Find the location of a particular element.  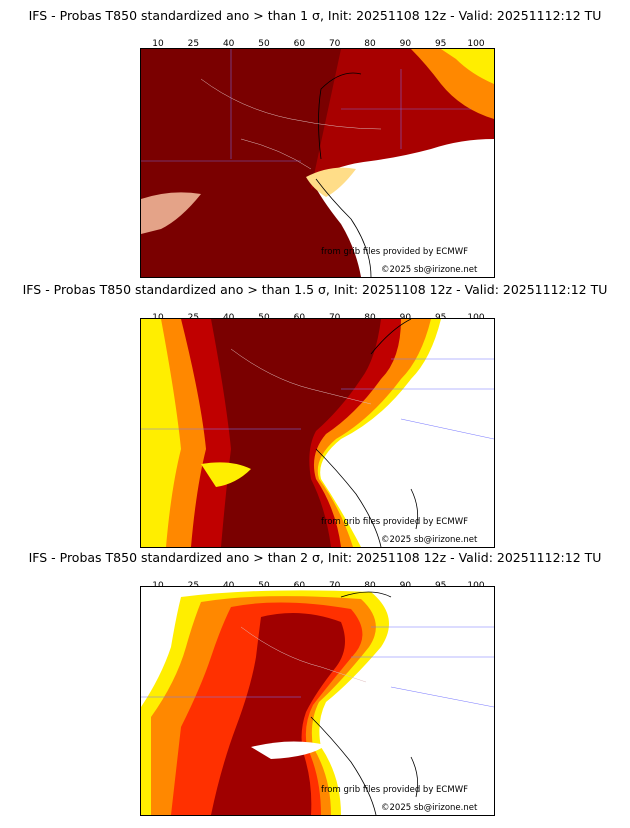

colorbar-tick-label: 50 is located at coordinates (264, 44).